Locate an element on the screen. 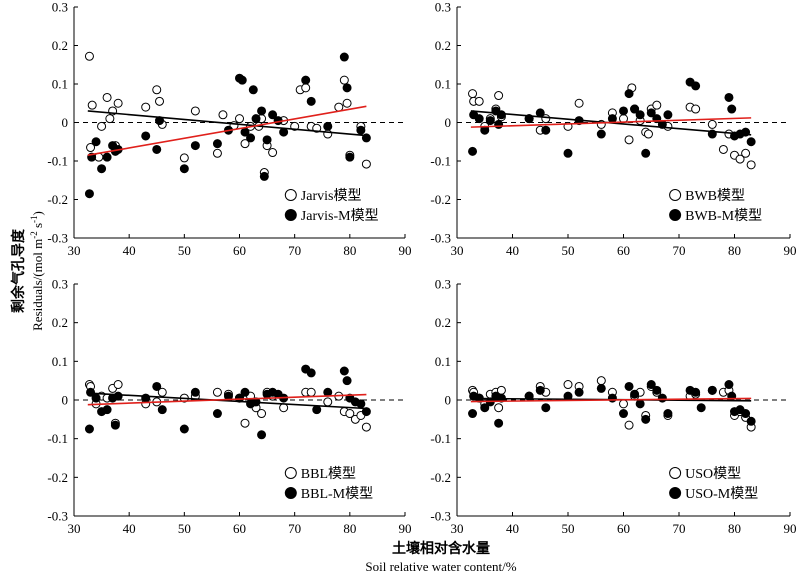  y-tick-label: -0.1 is located at coordinates (440, 161).